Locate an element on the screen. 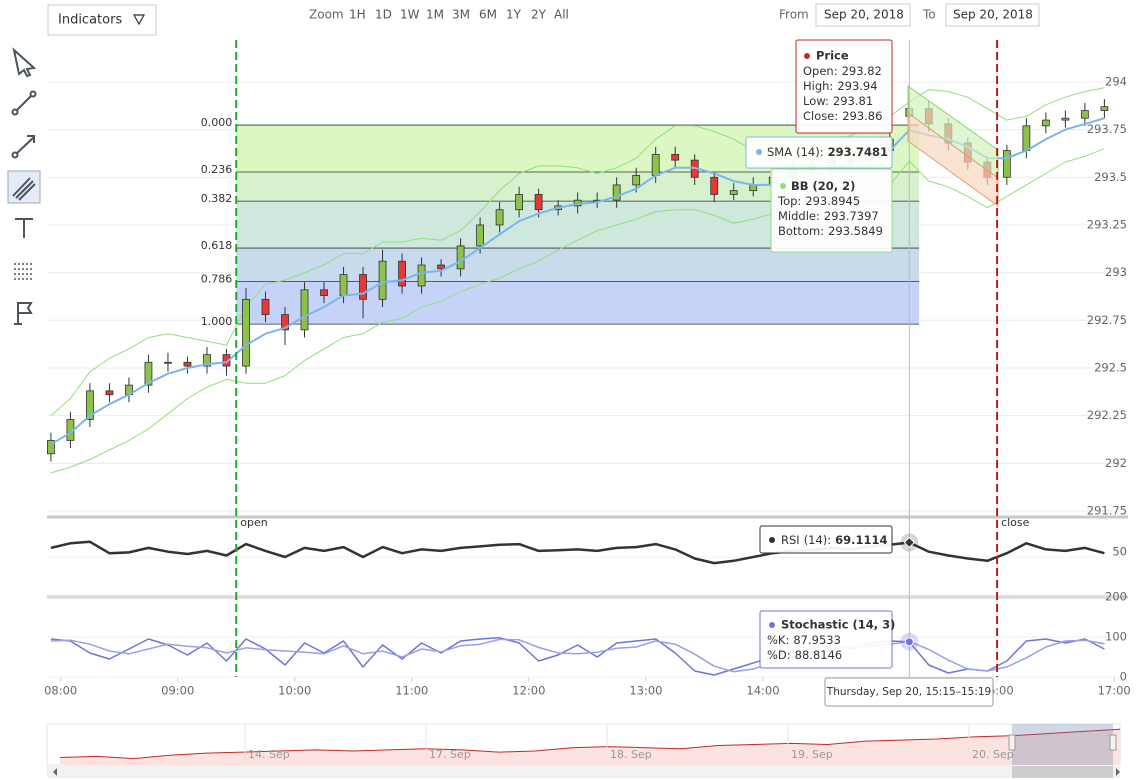  plot-line-label: open is located at coordinates (253, 522).